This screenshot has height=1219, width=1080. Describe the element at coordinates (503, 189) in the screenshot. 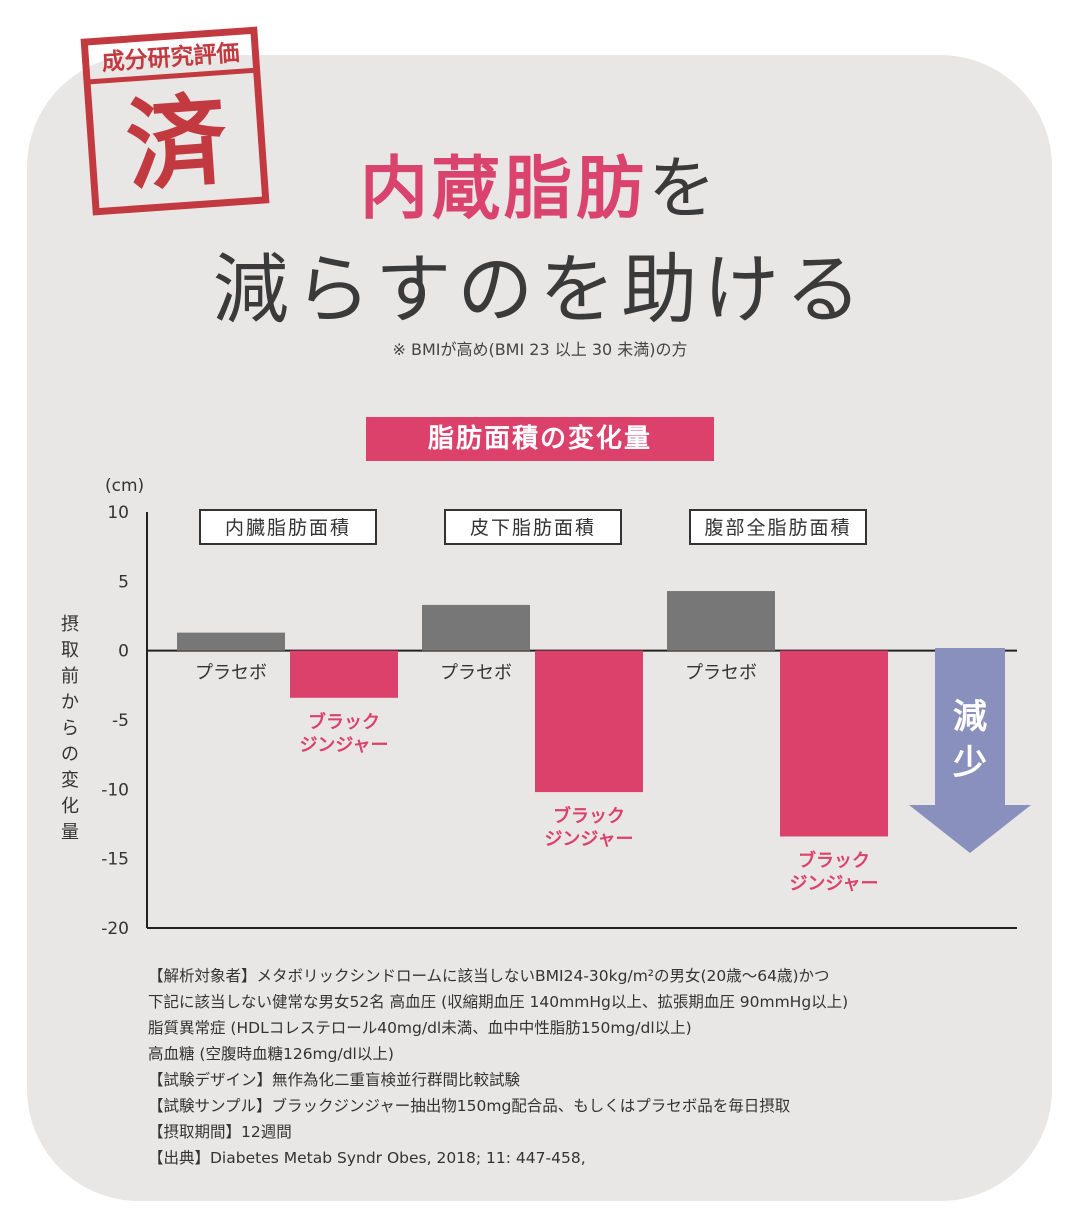

I see `title-highlight: 内蔵脂肪` at that location.